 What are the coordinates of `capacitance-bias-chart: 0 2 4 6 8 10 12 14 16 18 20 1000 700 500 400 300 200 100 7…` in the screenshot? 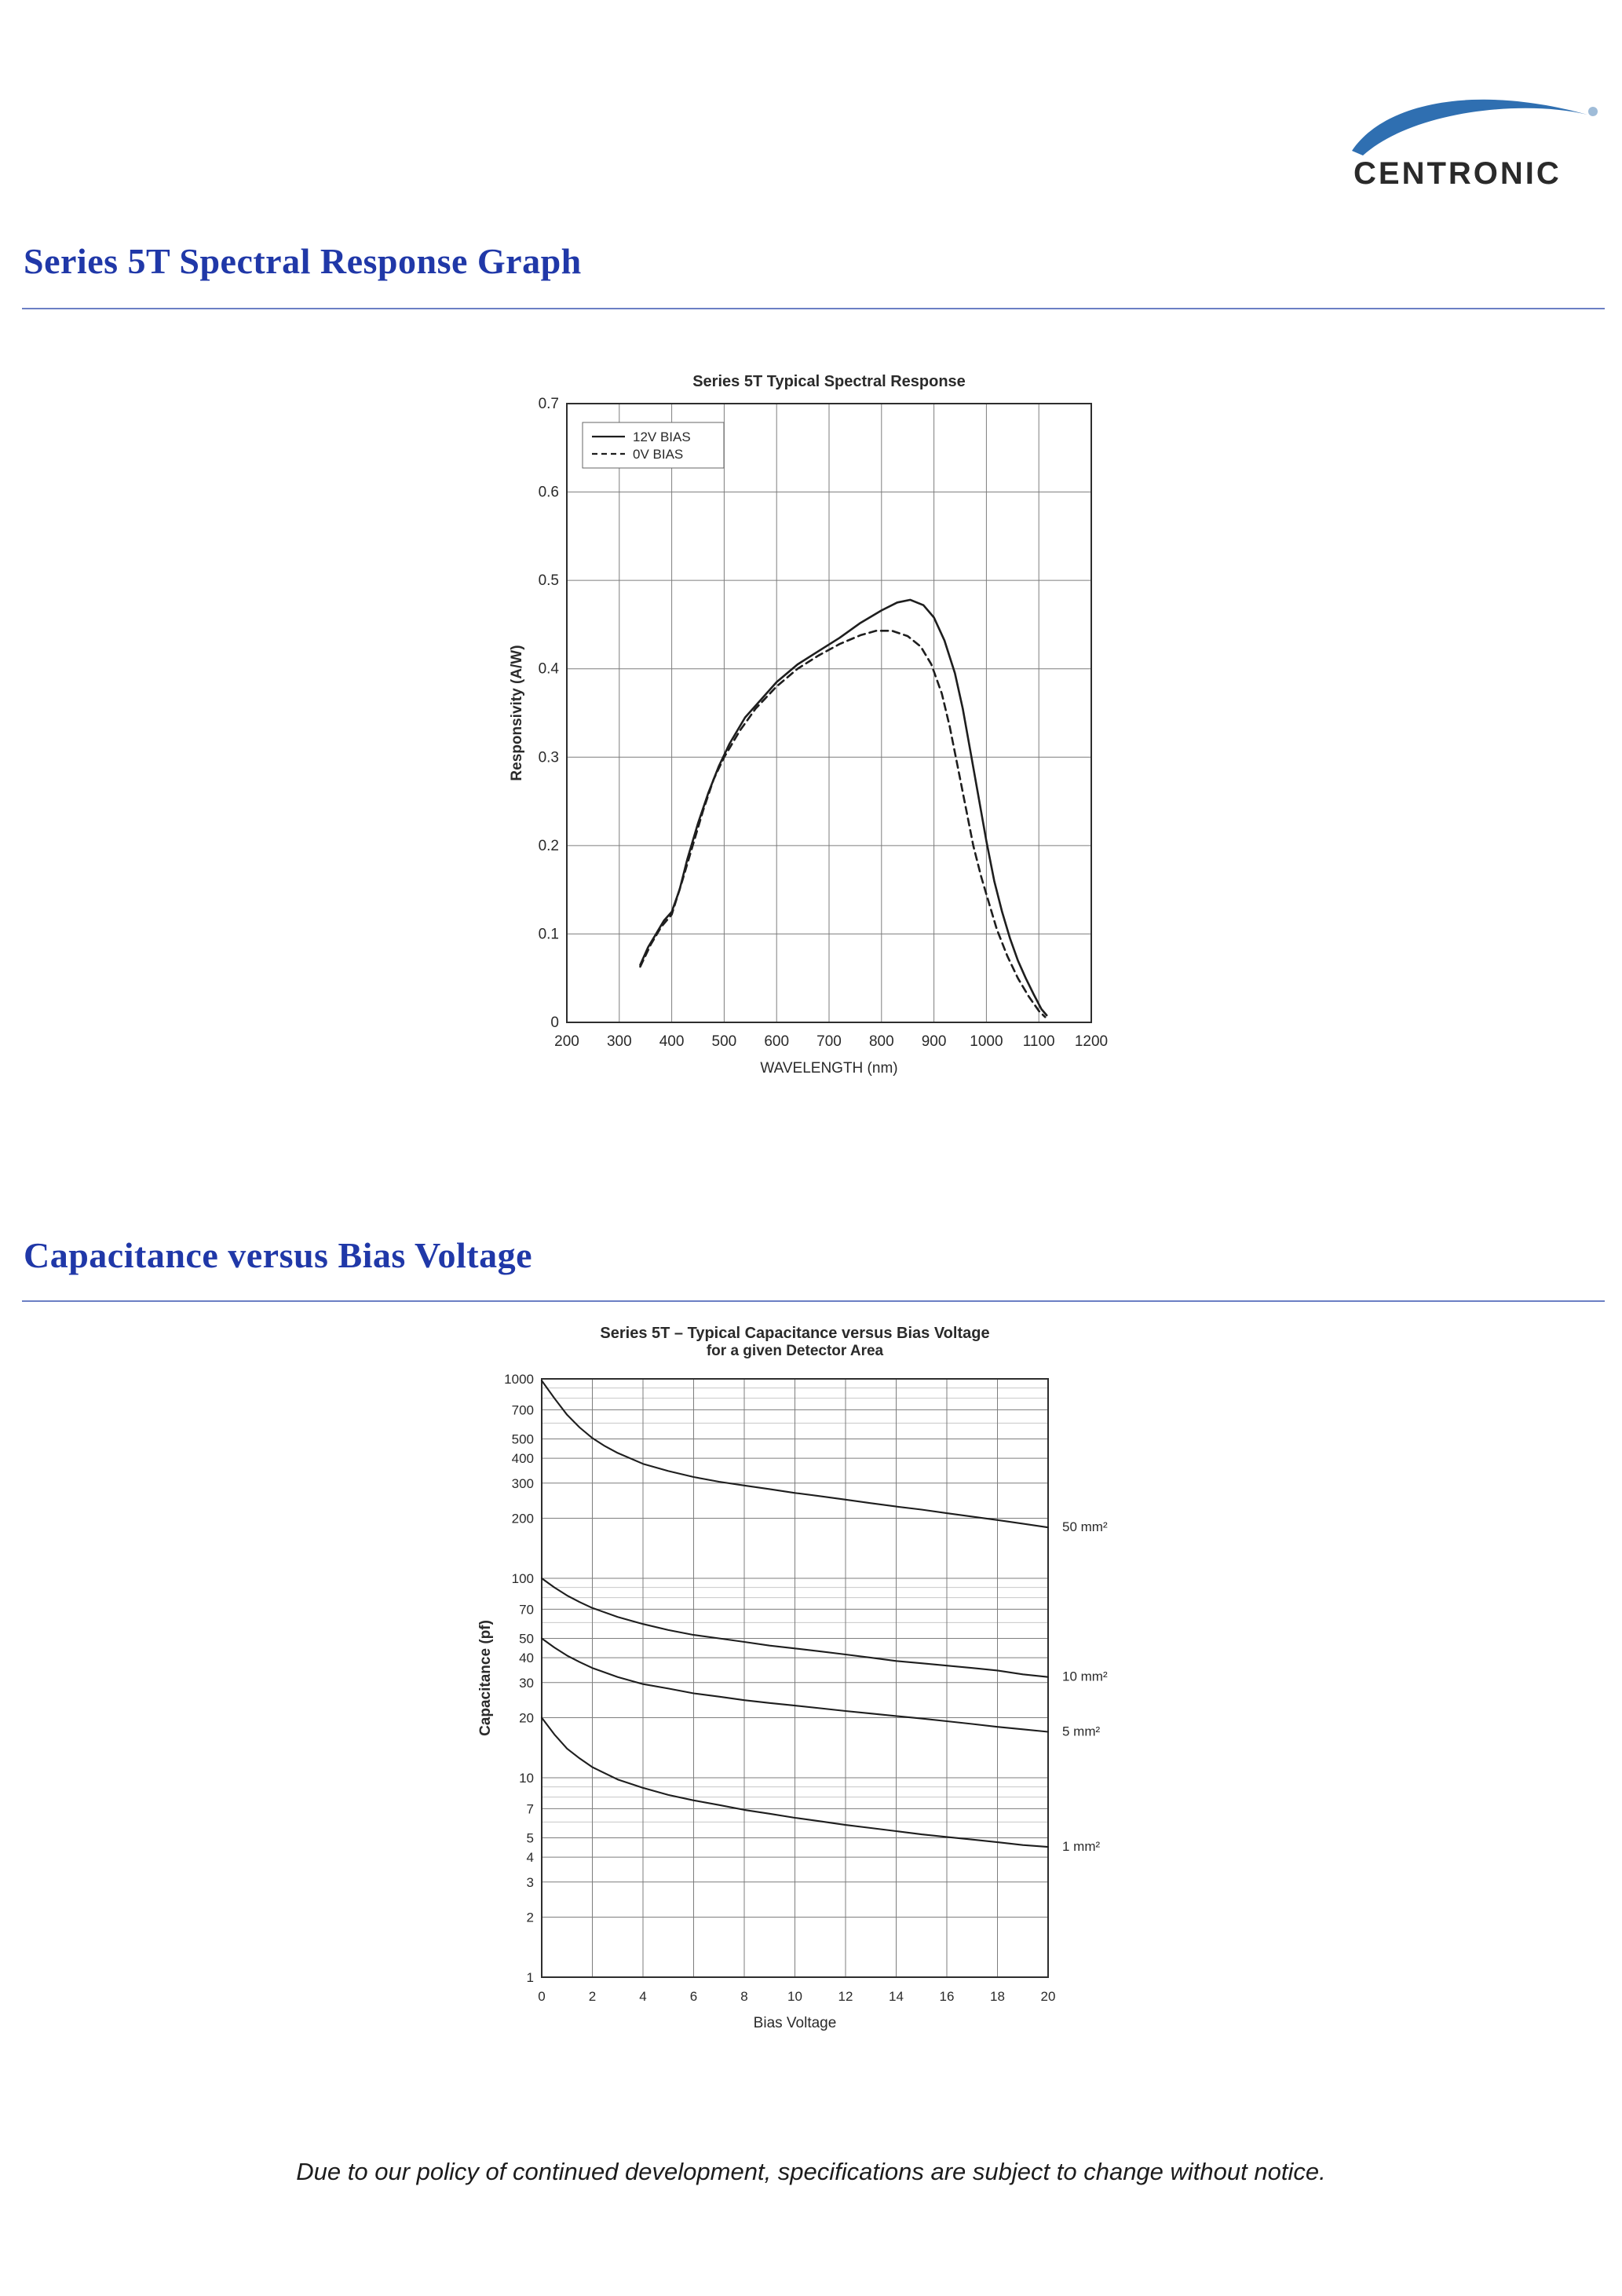 It's located at (815, 1694).